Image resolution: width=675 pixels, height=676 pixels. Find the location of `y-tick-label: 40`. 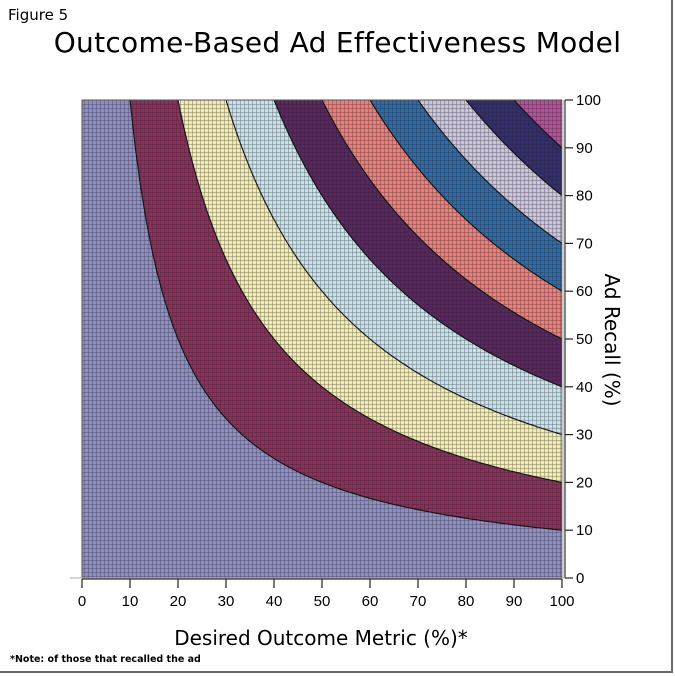

y-tick-label: 40 is located at coordinates (584, 387).